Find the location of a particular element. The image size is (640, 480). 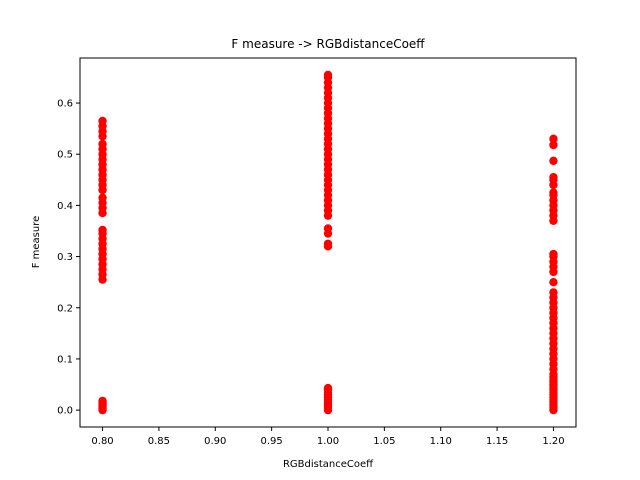

x-tick-label: 0.85 is located at coordinates (159, 441).